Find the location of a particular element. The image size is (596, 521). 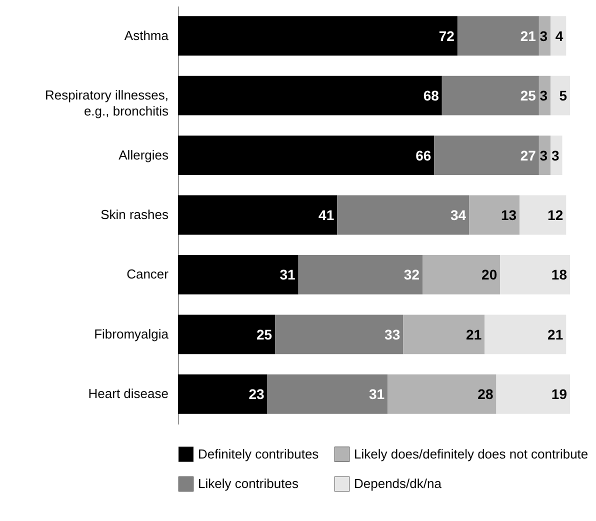

data-label: 12 is located at coordinates (556, 215).